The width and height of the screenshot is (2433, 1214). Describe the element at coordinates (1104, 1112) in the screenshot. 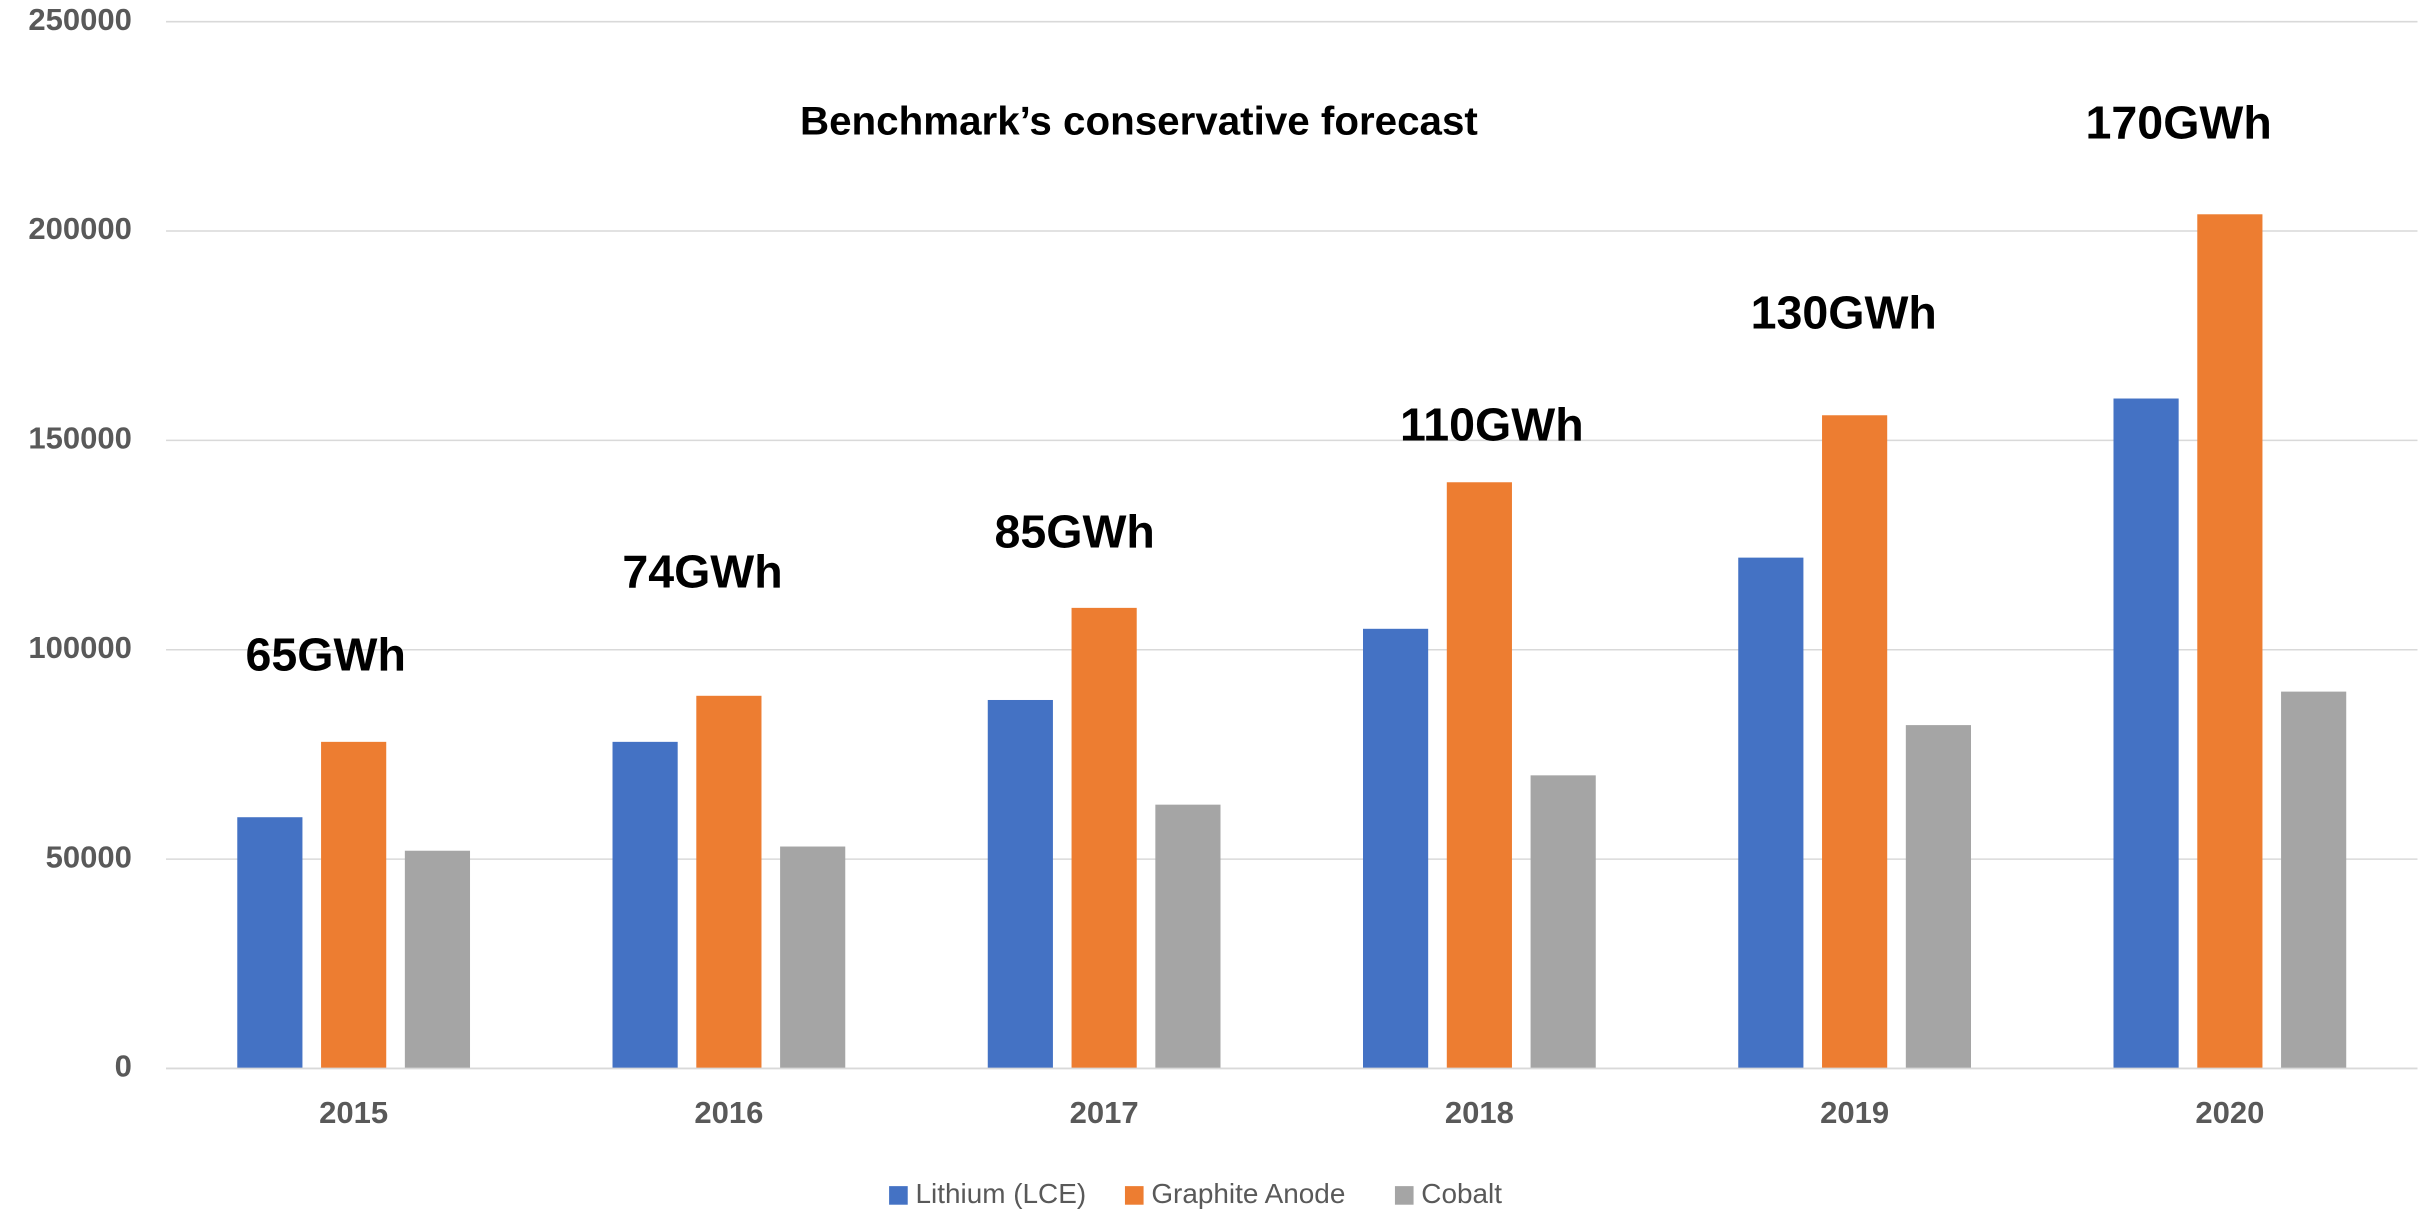

I see `x-tick-label: 2017` at that location.